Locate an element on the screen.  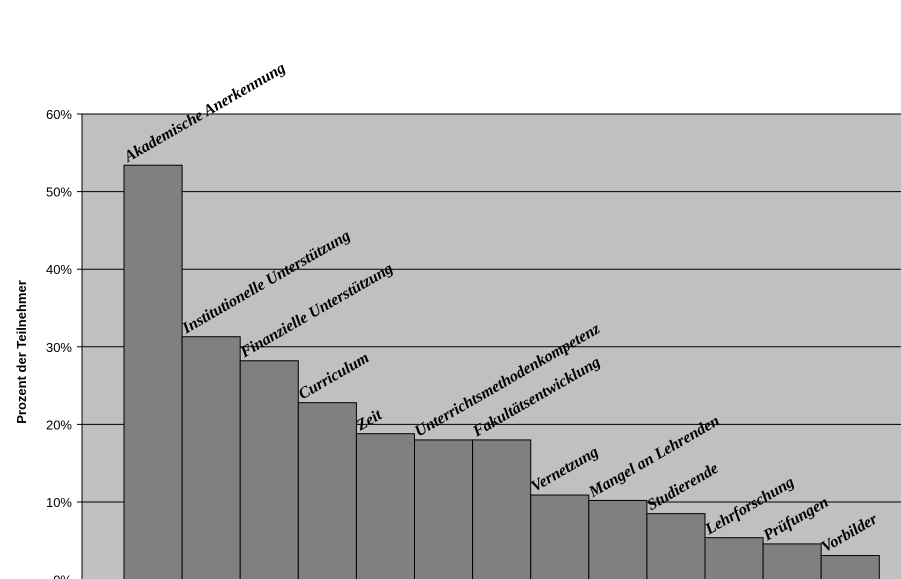
y-tick-label: 20% is located at coordinates (59, 424).